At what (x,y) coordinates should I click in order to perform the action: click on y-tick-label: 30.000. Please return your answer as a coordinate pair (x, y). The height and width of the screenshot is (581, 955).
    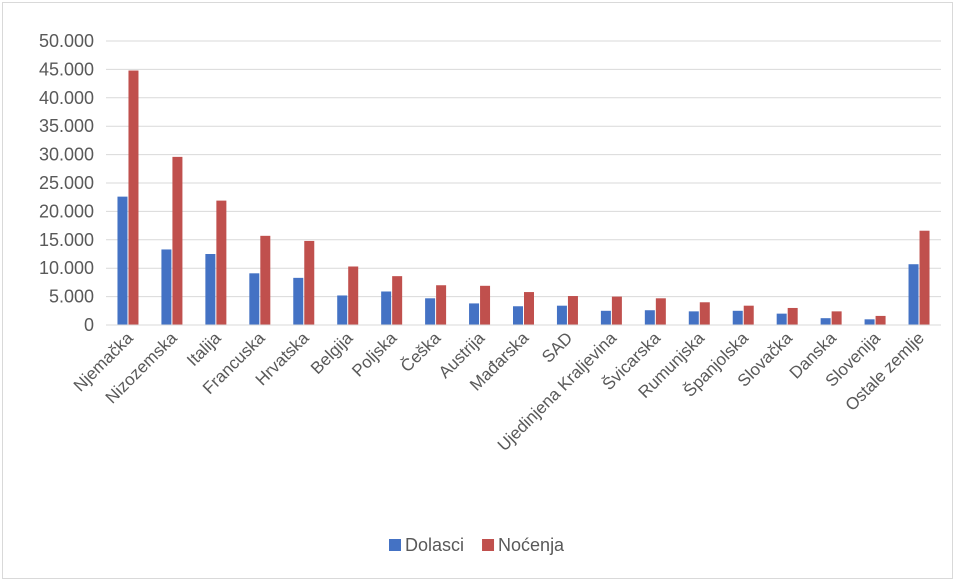
    Looking at the image, I should click on (66, 155).